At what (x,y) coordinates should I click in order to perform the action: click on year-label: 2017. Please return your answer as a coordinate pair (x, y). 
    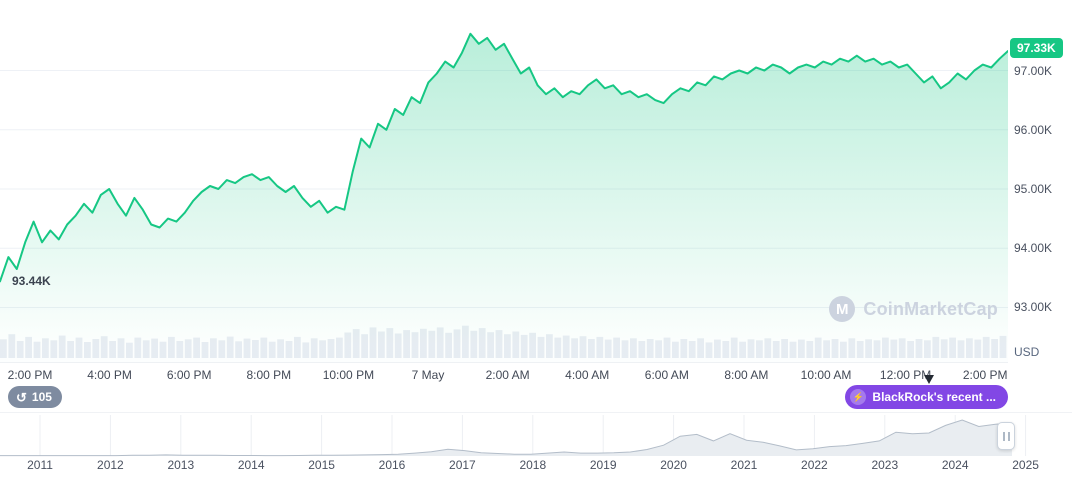
    Looking at the image, I should click on (462, 465).